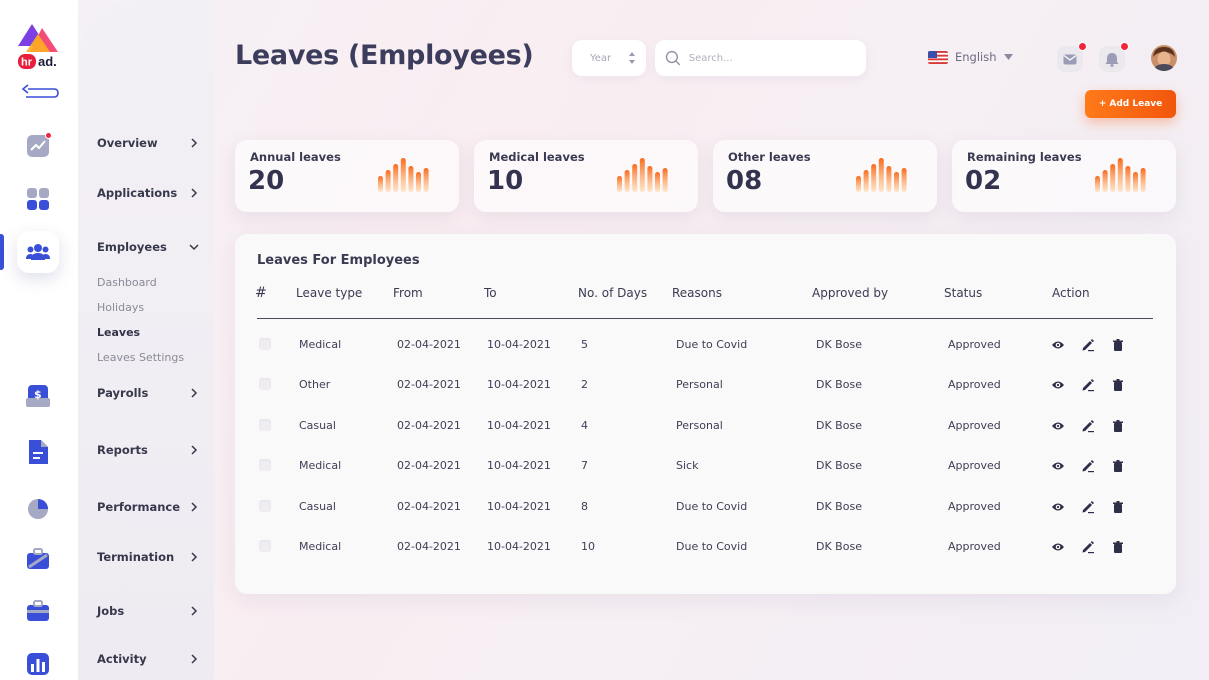 The image size is (1209, 680). What do you see at coordinates (1072, 57) in the screenshot?
I see `messages-button` at bounding box center [1072, 57].